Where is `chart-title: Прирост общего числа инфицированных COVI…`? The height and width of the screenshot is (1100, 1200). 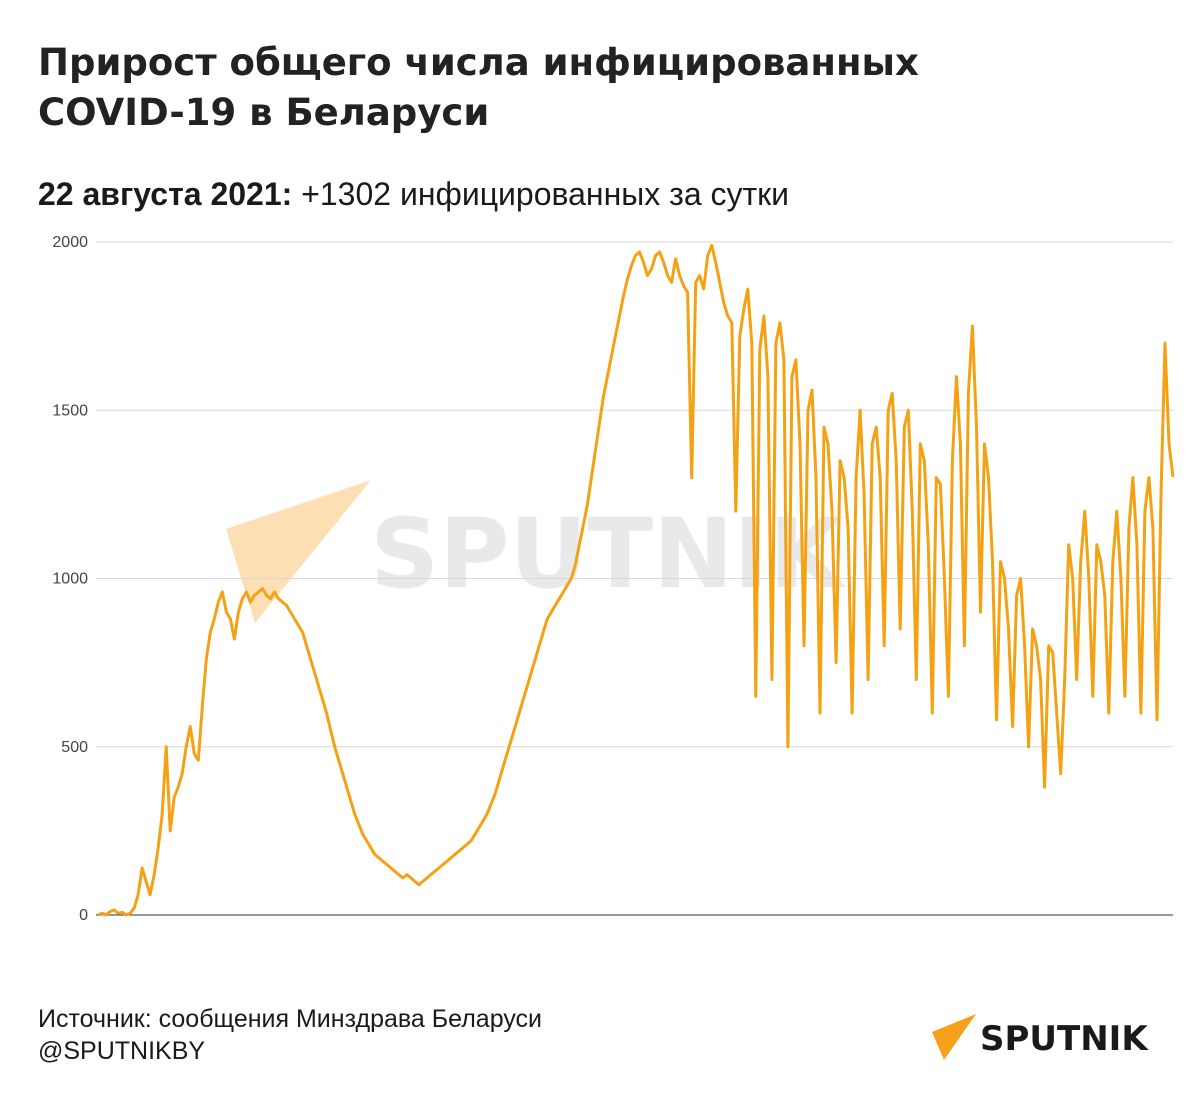
chart-title: Прирост общего числа инфицированных COVI… is located at coordinates (538, 88).